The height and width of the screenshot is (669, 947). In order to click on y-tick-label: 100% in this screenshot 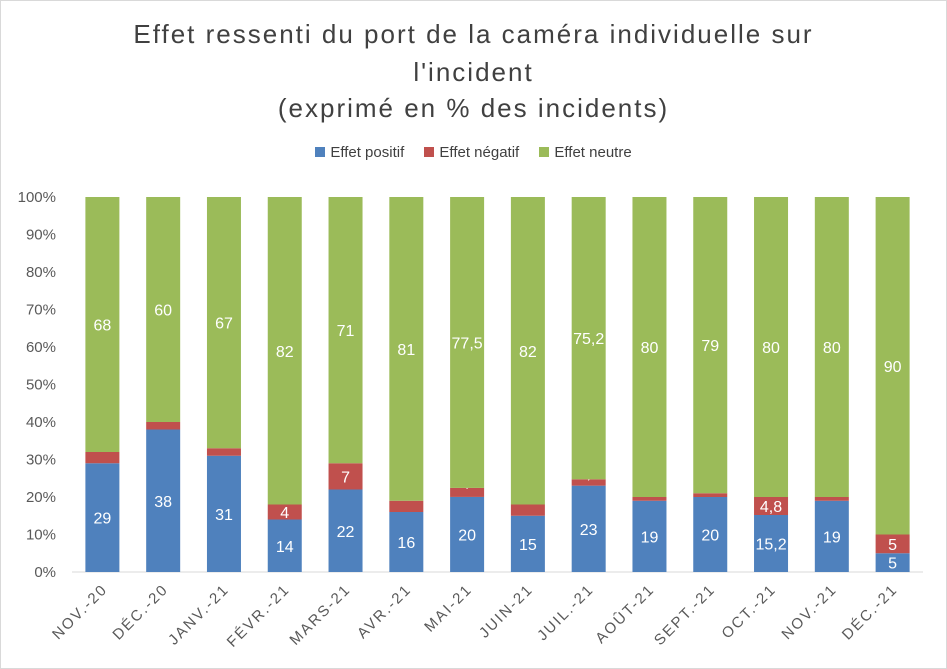, I will do `click(37, 197)`.